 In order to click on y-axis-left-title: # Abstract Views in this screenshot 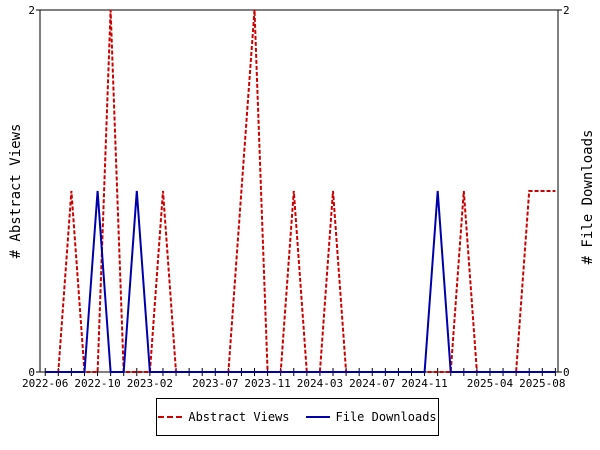, I will do `click(16, 191)`.